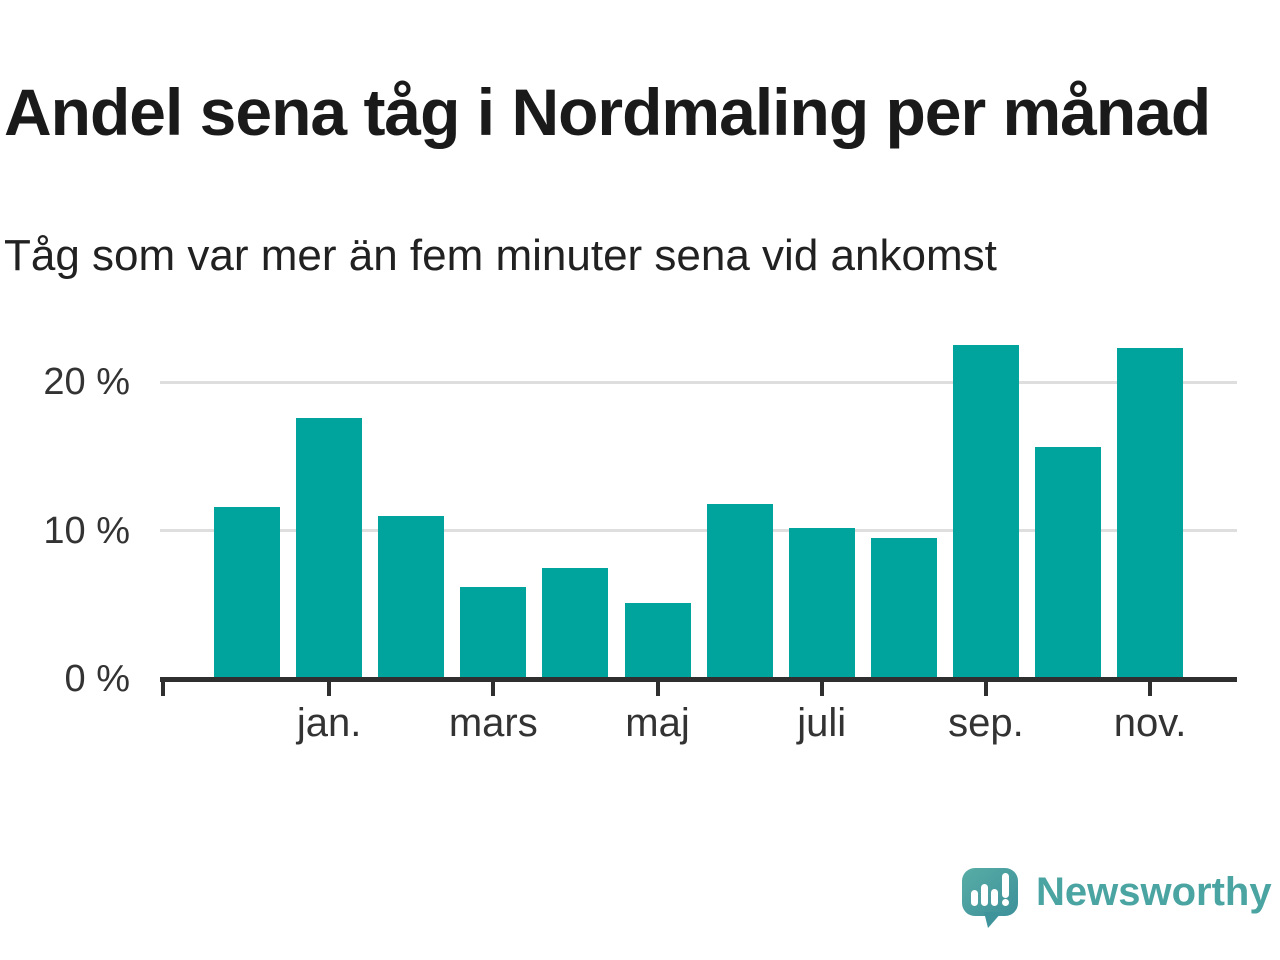 The width and height of the screenshot is (1280, 960). I want to click on x-axis-start-tick, so click(163, 687).